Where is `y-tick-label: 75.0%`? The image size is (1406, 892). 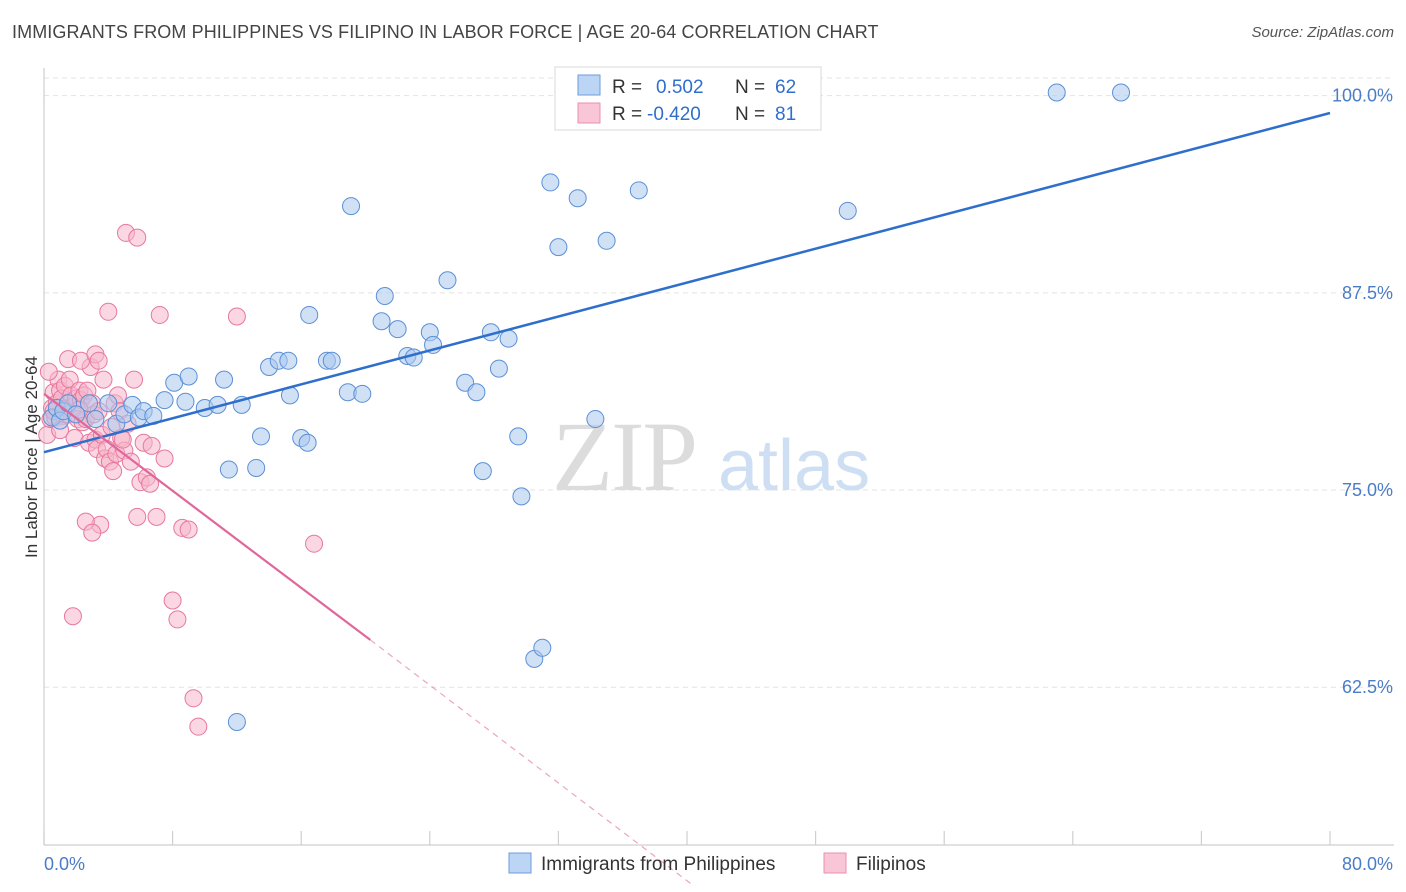 y-tick-label: 75.0% is located at coordinates (1367, 490).